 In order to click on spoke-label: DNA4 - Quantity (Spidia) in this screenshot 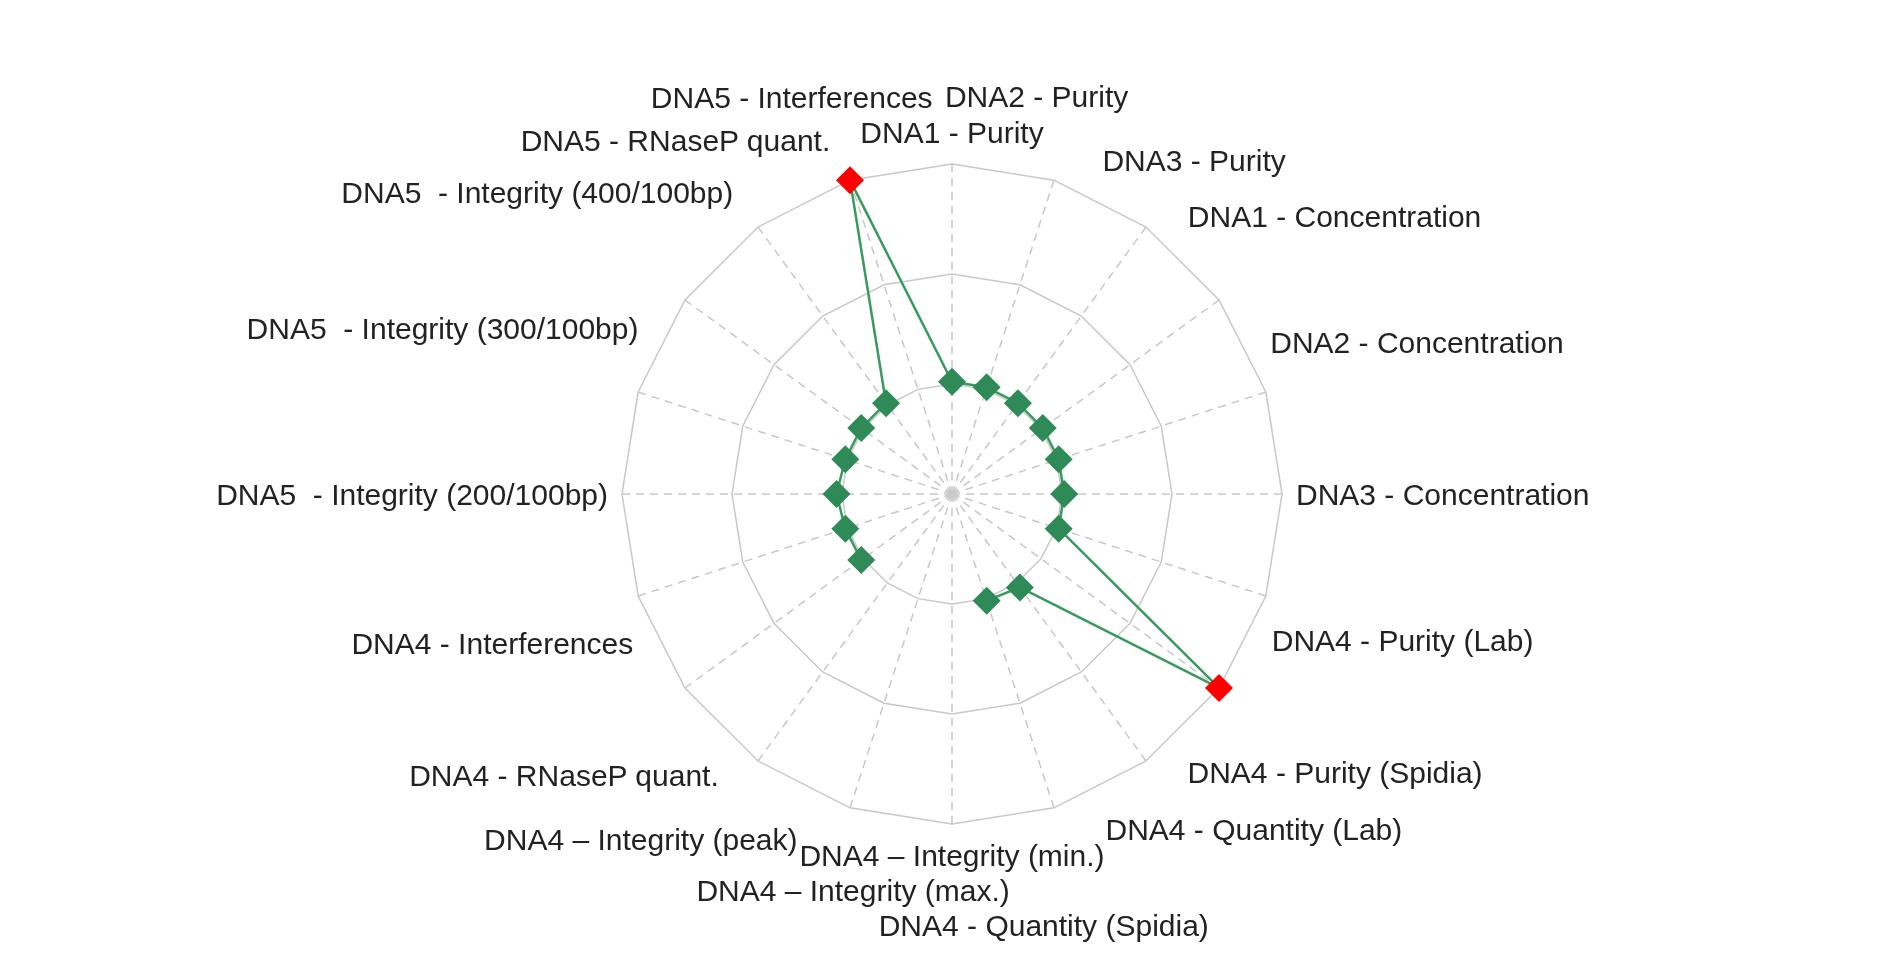, I will do `click(1043, 926)`.